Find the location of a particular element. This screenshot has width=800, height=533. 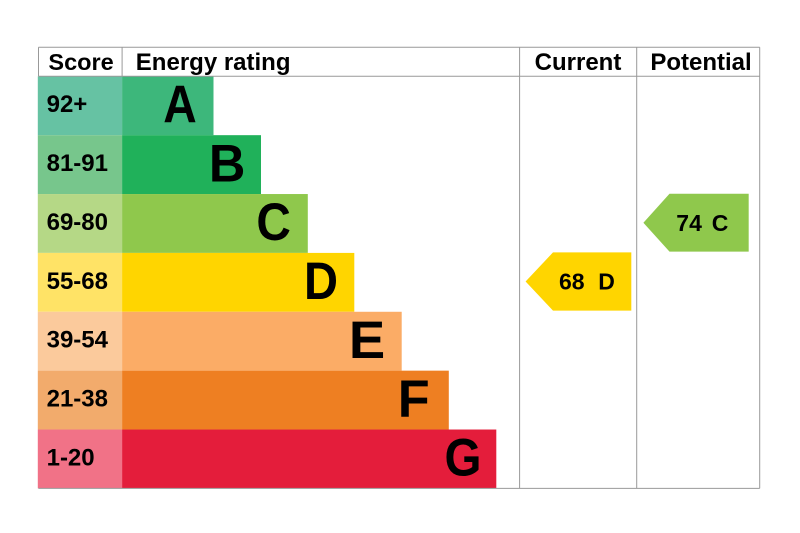

svg-text: 55-68 is located at coordinates (77, 281).